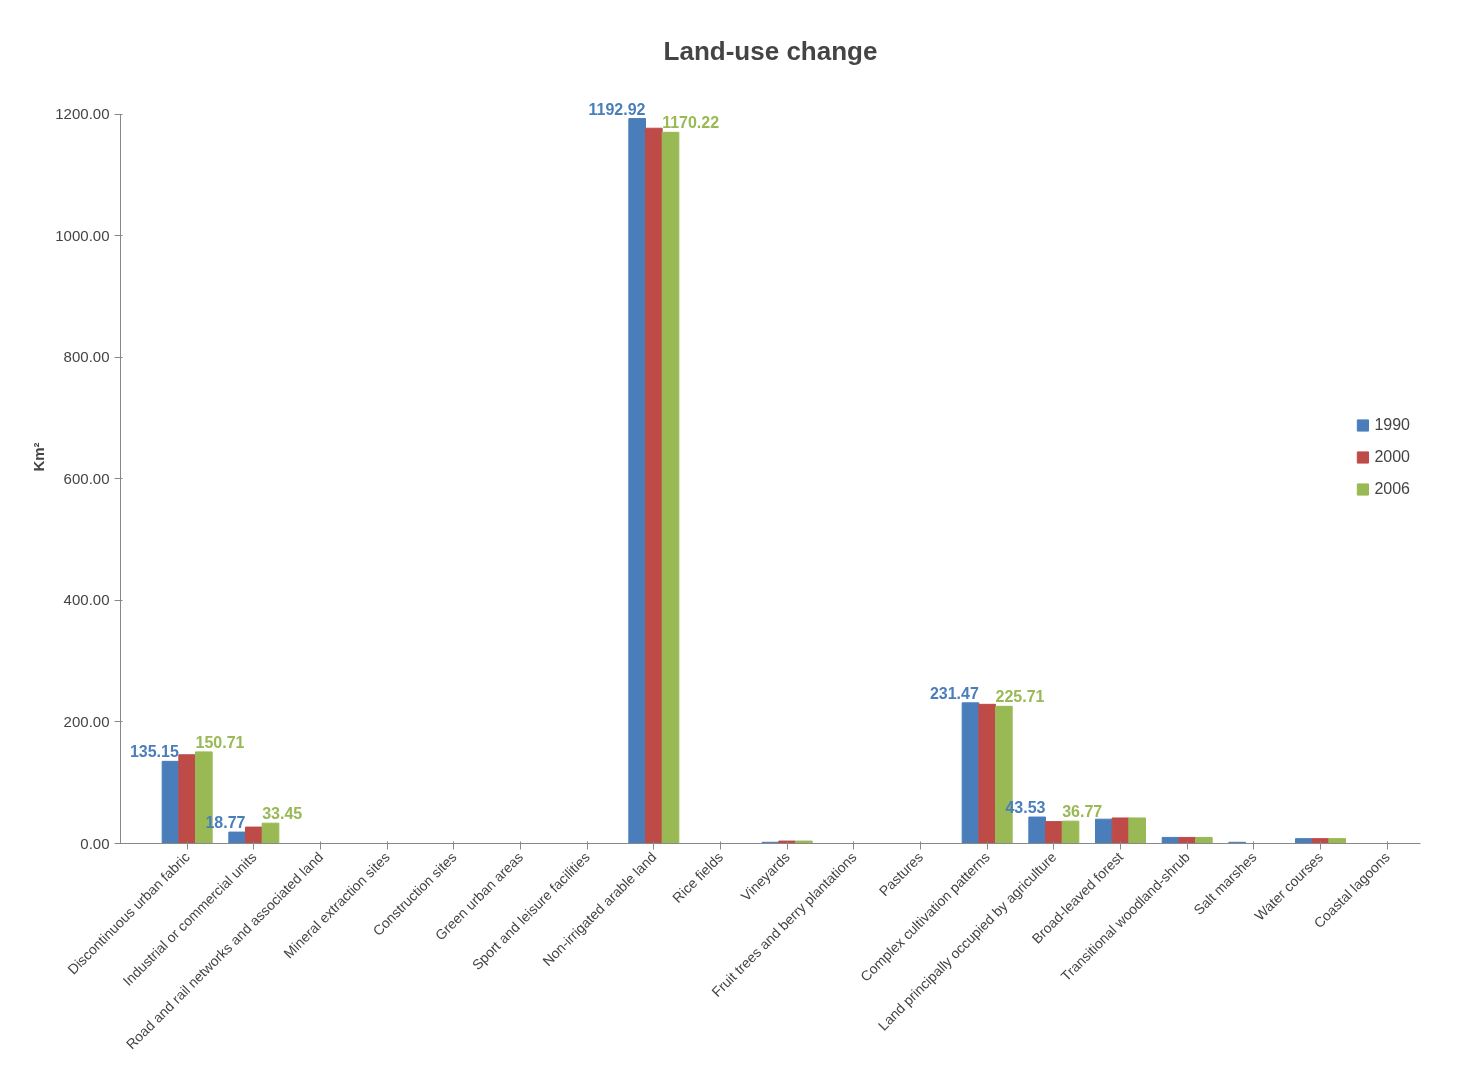 The height and width of the screenshot is (1082, 1463). I want to click on data-label: 231.47, so click(954, 693).